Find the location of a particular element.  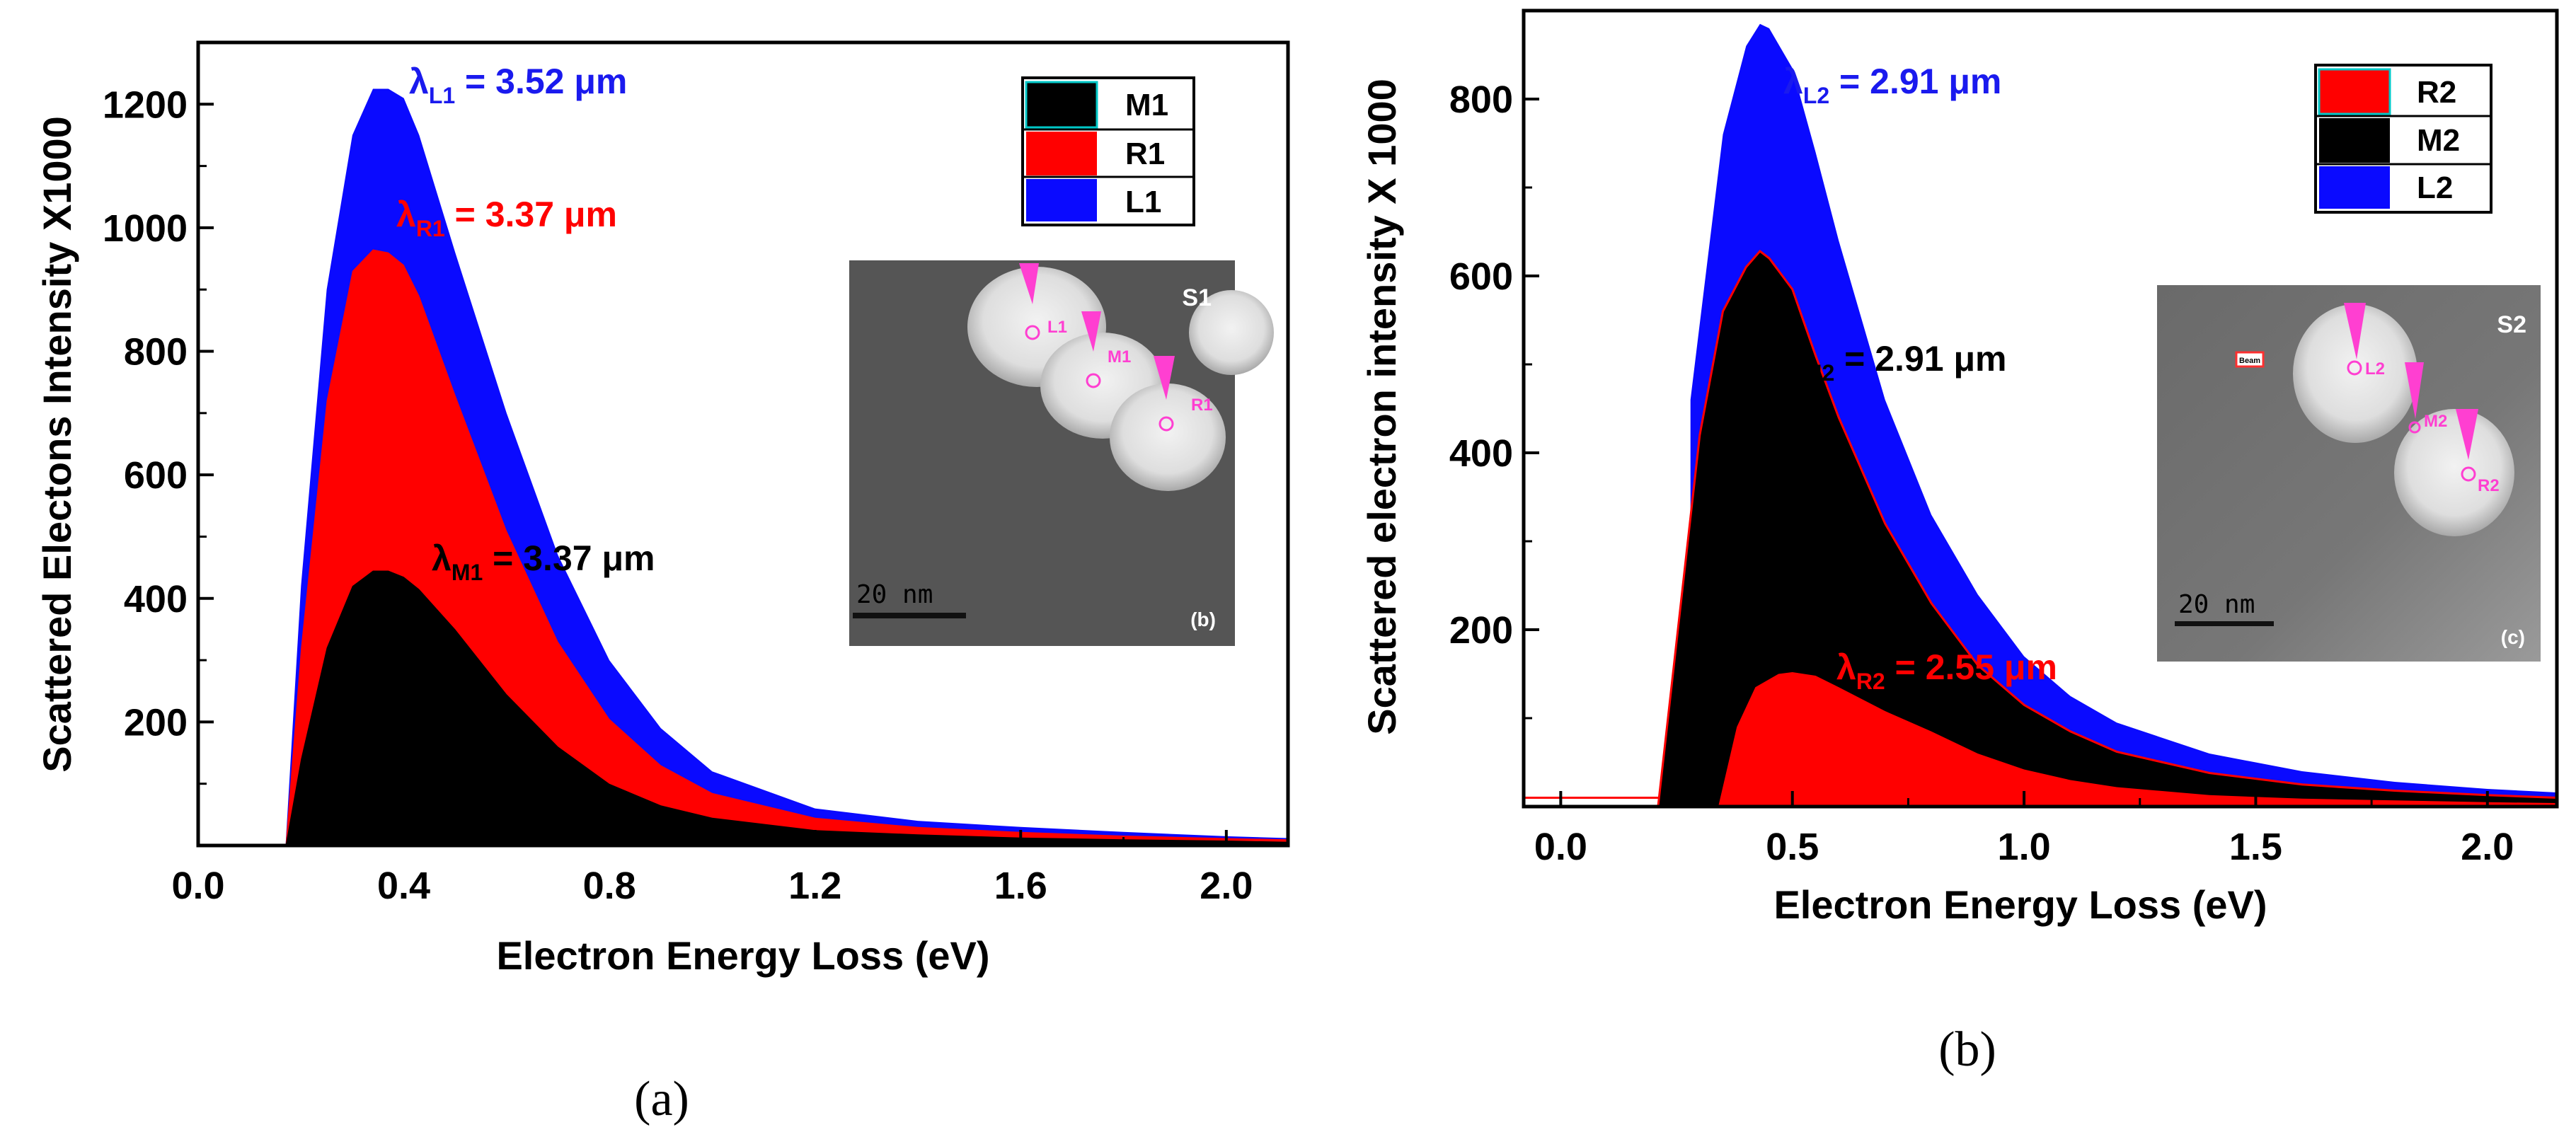

chart-b-x-tick-label: 0.0 is located at coordinates (1561, 847).